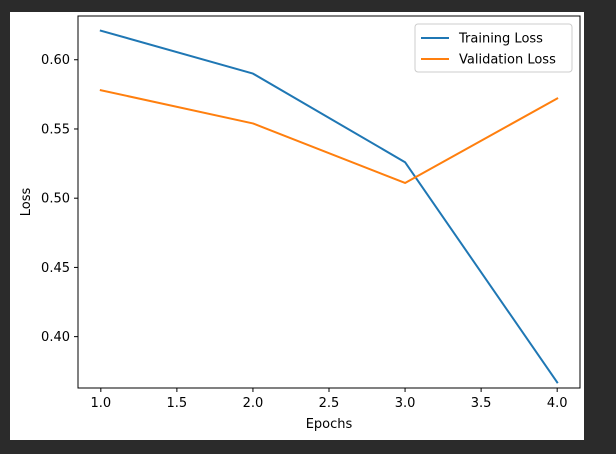 The height and width of the screenshot is (454, 616). What do you see at coordinates (55, 268) in the screenshot?
I see `y-tick-label: 0.45` at bounding box center [55, 268].